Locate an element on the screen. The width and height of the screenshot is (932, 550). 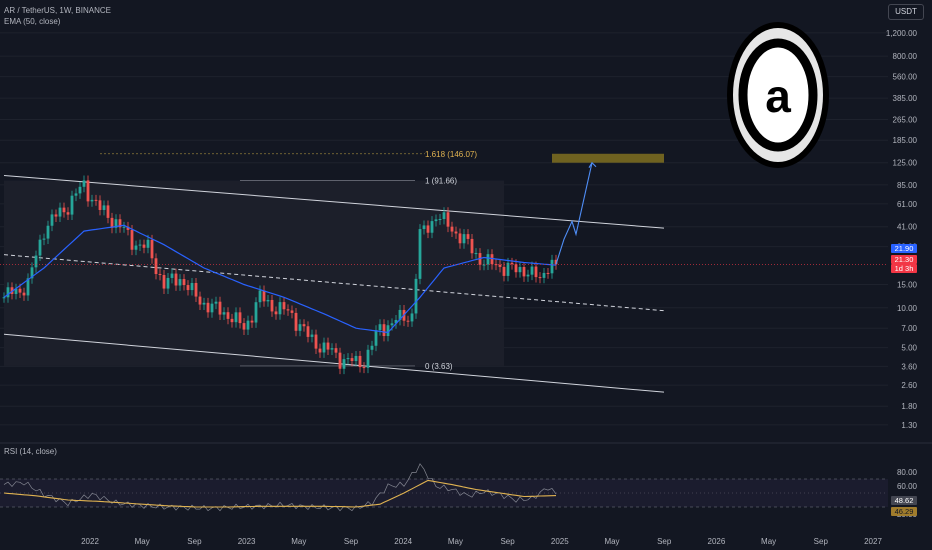
price-axis-label: 1.30 is located at coordinates (909, 425).